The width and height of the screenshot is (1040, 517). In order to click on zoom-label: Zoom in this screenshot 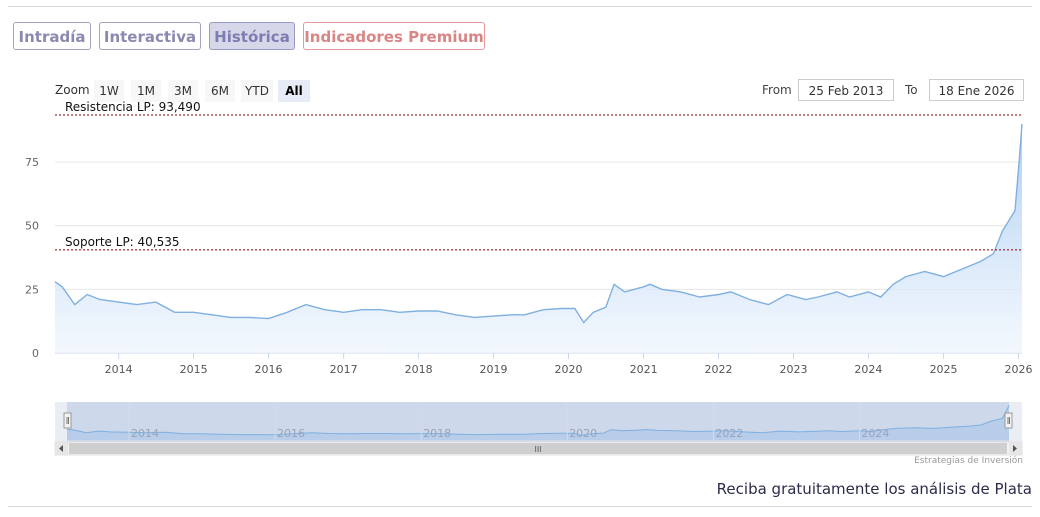, I will do `click(72, 90)`.